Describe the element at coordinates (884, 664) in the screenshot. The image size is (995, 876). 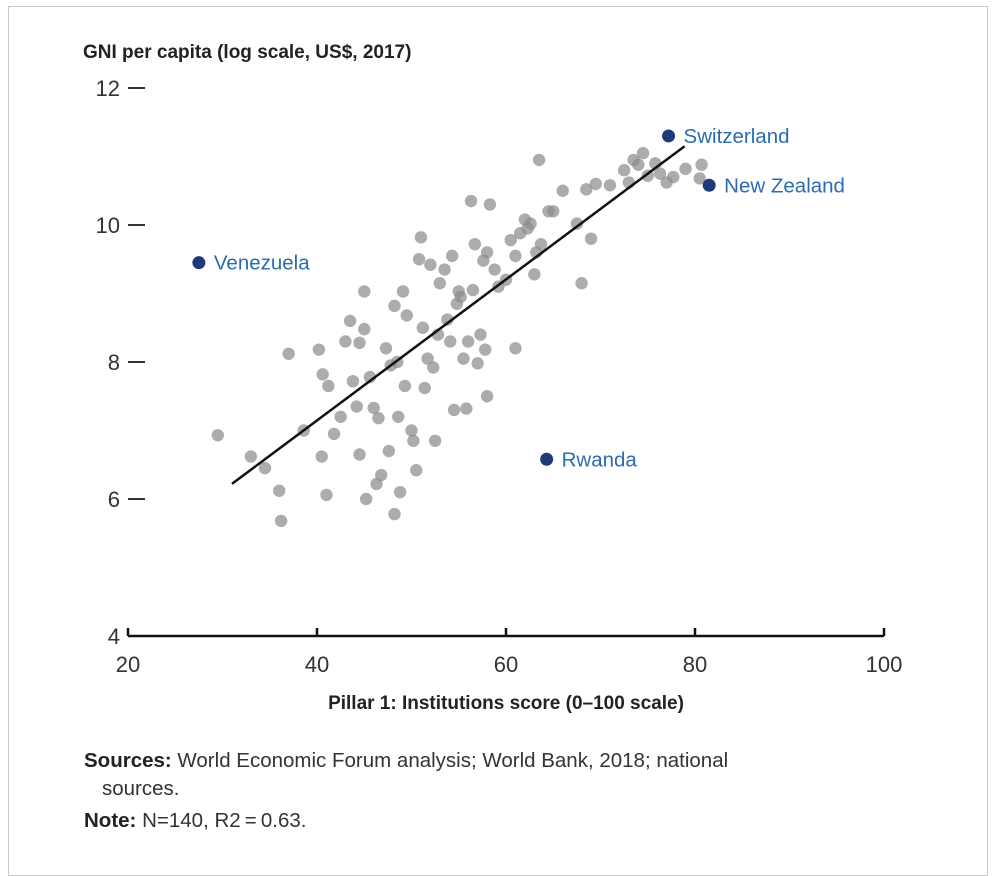
I see `x-tick-label: 100` at that location.